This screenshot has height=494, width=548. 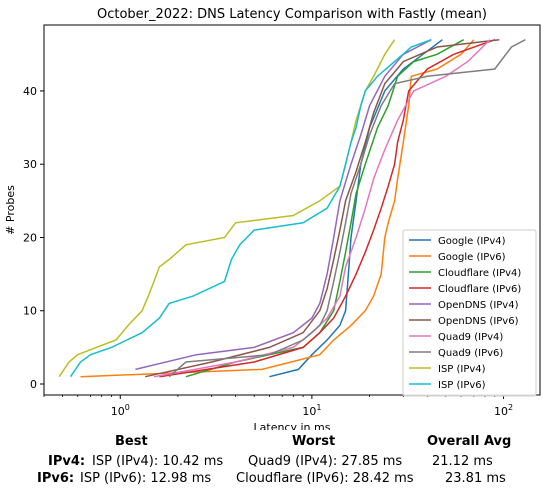 I want to click on y-tick-label: 40, so click(x=30, y=91).